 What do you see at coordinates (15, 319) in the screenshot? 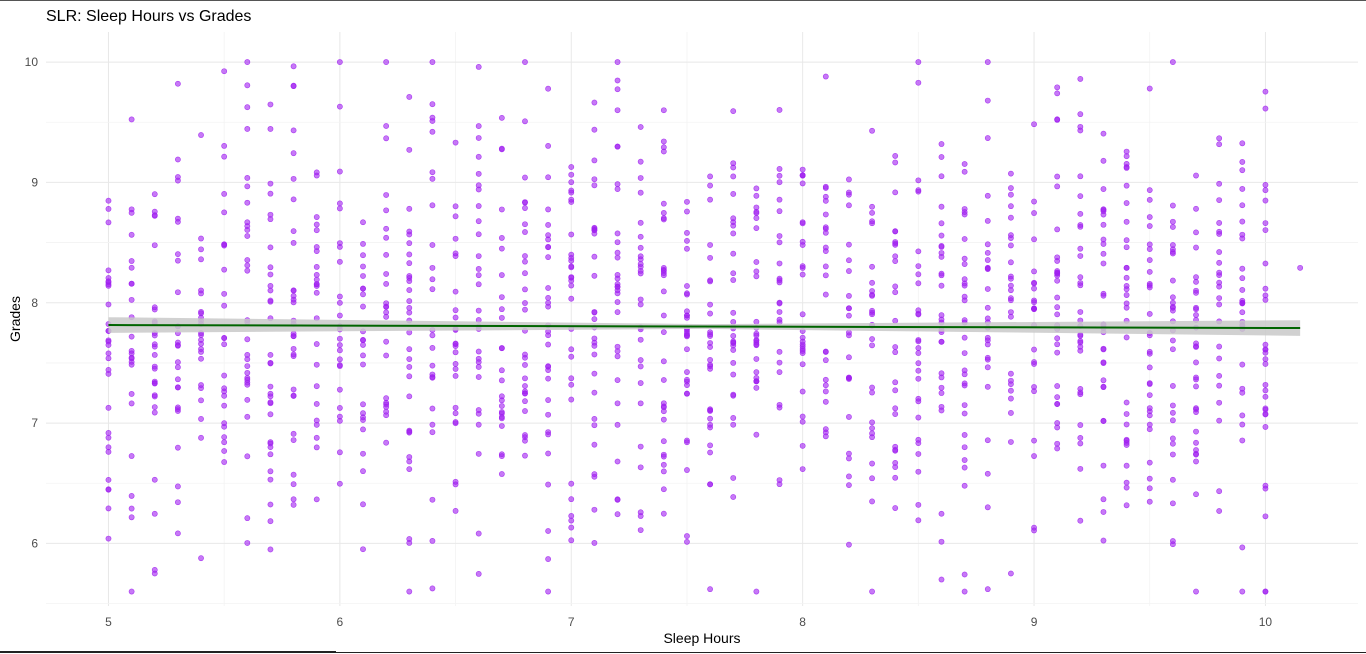
I see `y-axis-title: Grades` at bounding box center [15, 319].